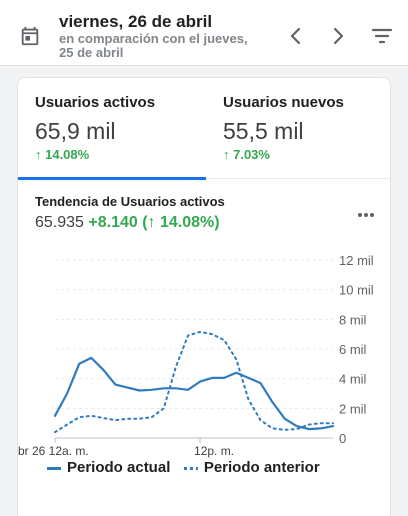 This screenshot has width=408, height=516. Describe the element at coordinates (382, 36) in the screenshot. I see `filter-icon` at that location.